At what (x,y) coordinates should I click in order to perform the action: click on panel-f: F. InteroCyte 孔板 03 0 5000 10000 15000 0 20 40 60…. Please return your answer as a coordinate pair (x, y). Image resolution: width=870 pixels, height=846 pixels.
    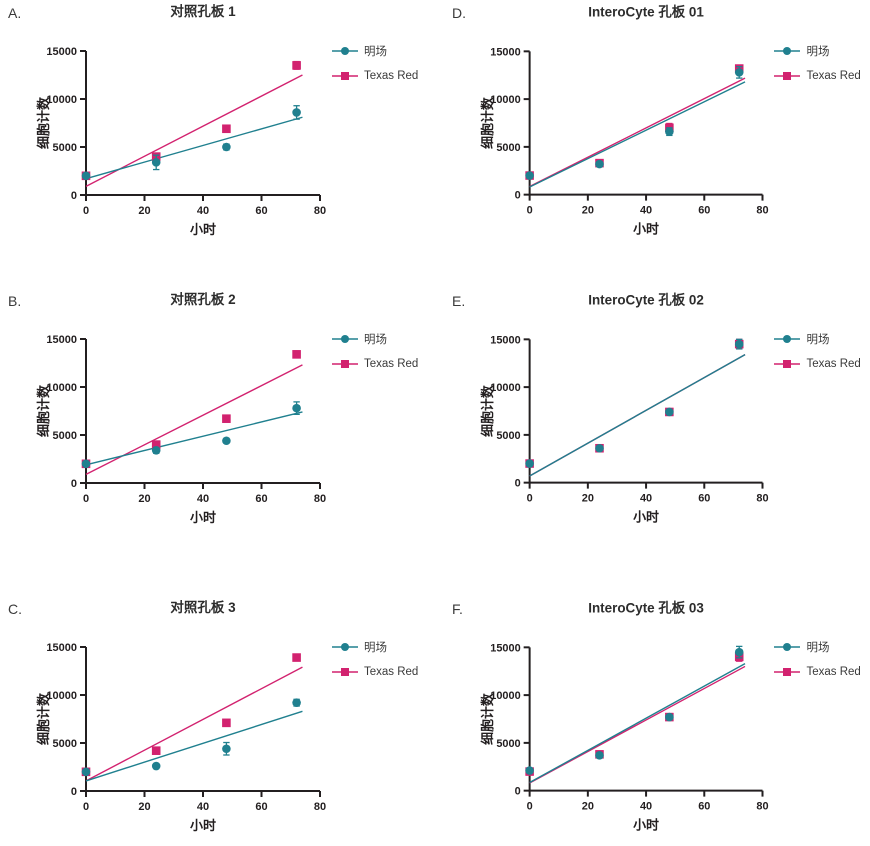
    Looking at the image, I should click on (652, 721).